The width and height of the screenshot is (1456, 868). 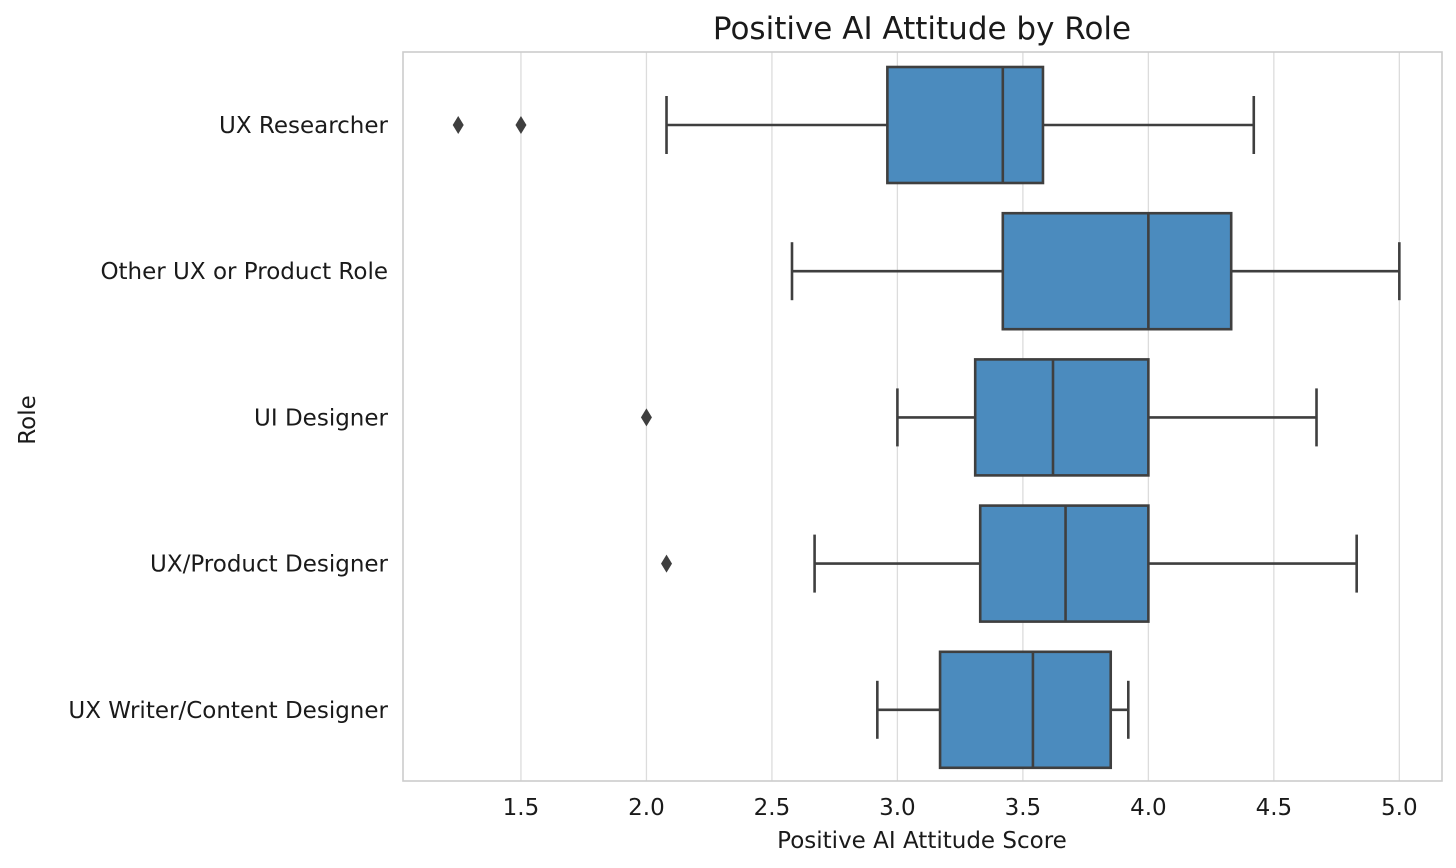 What do you see at coordinates (321, 418) in the screenshot?
I see `y-tick-label: UI Designer` at bounding box center [321, 418].